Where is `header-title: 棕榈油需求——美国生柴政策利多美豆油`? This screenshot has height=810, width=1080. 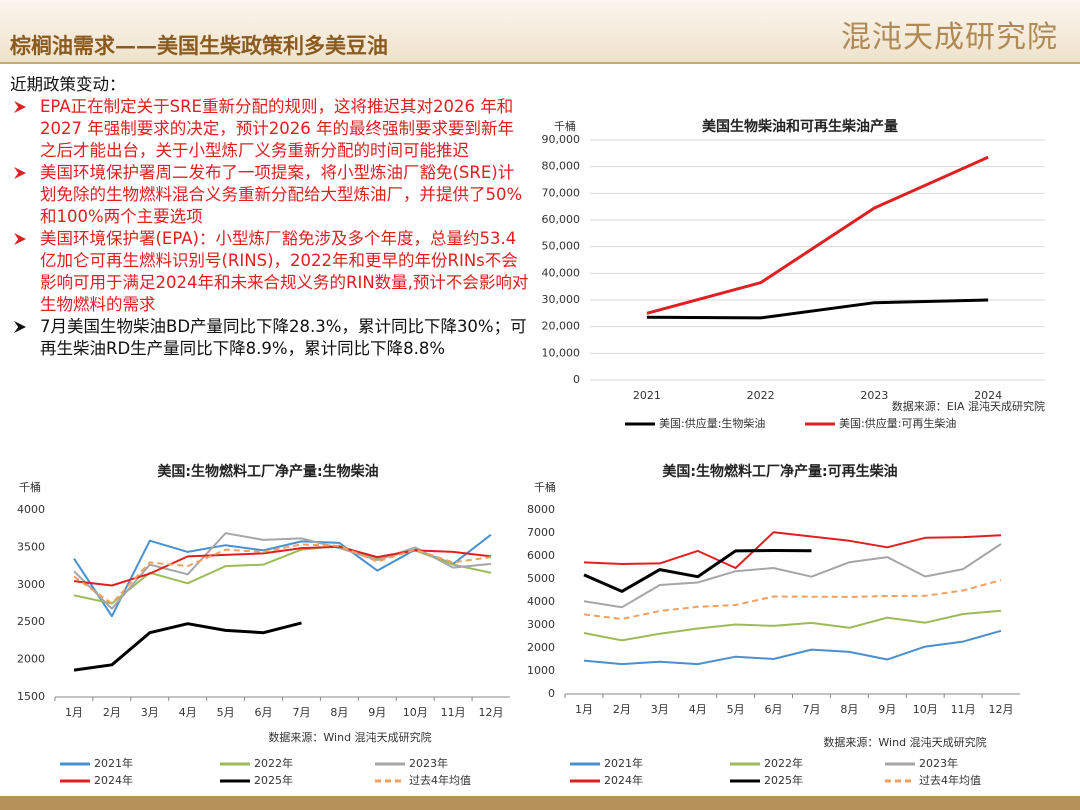
header-title: 棕榈油需求——美国生柴政策利多美豆油 is located at coordinates (199, 45).